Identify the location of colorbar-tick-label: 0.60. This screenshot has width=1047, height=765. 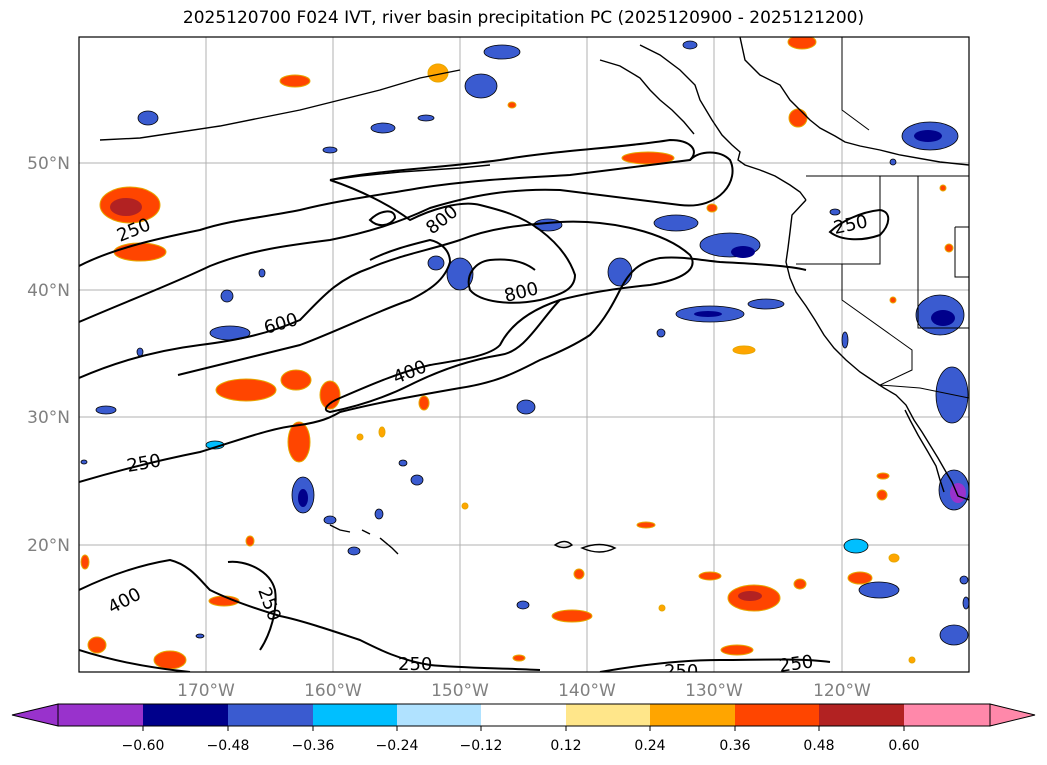
(903, 746).